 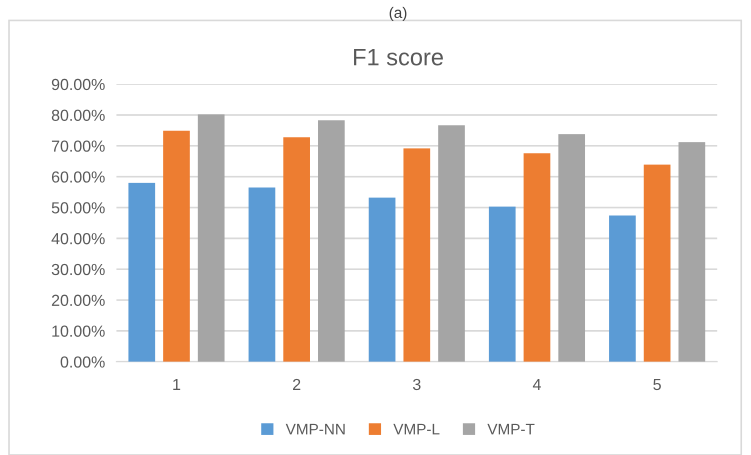 What do you see at coordinates (82, 362) in the screenshot?
I see `y-tick-label: 0.00%` at bounding box center [82, 362].